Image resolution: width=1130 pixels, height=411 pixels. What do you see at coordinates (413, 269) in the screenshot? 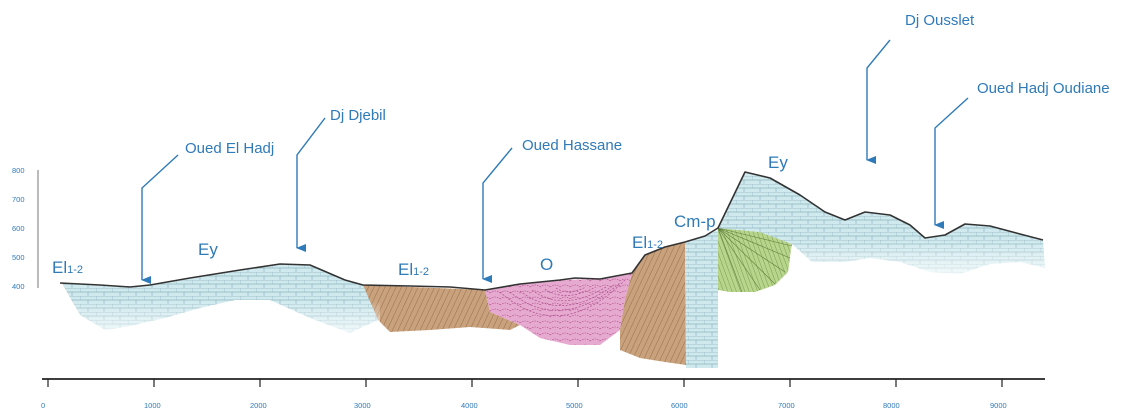
I see `unit-label-el-central: El1-2` at bounding box center [413, 269].